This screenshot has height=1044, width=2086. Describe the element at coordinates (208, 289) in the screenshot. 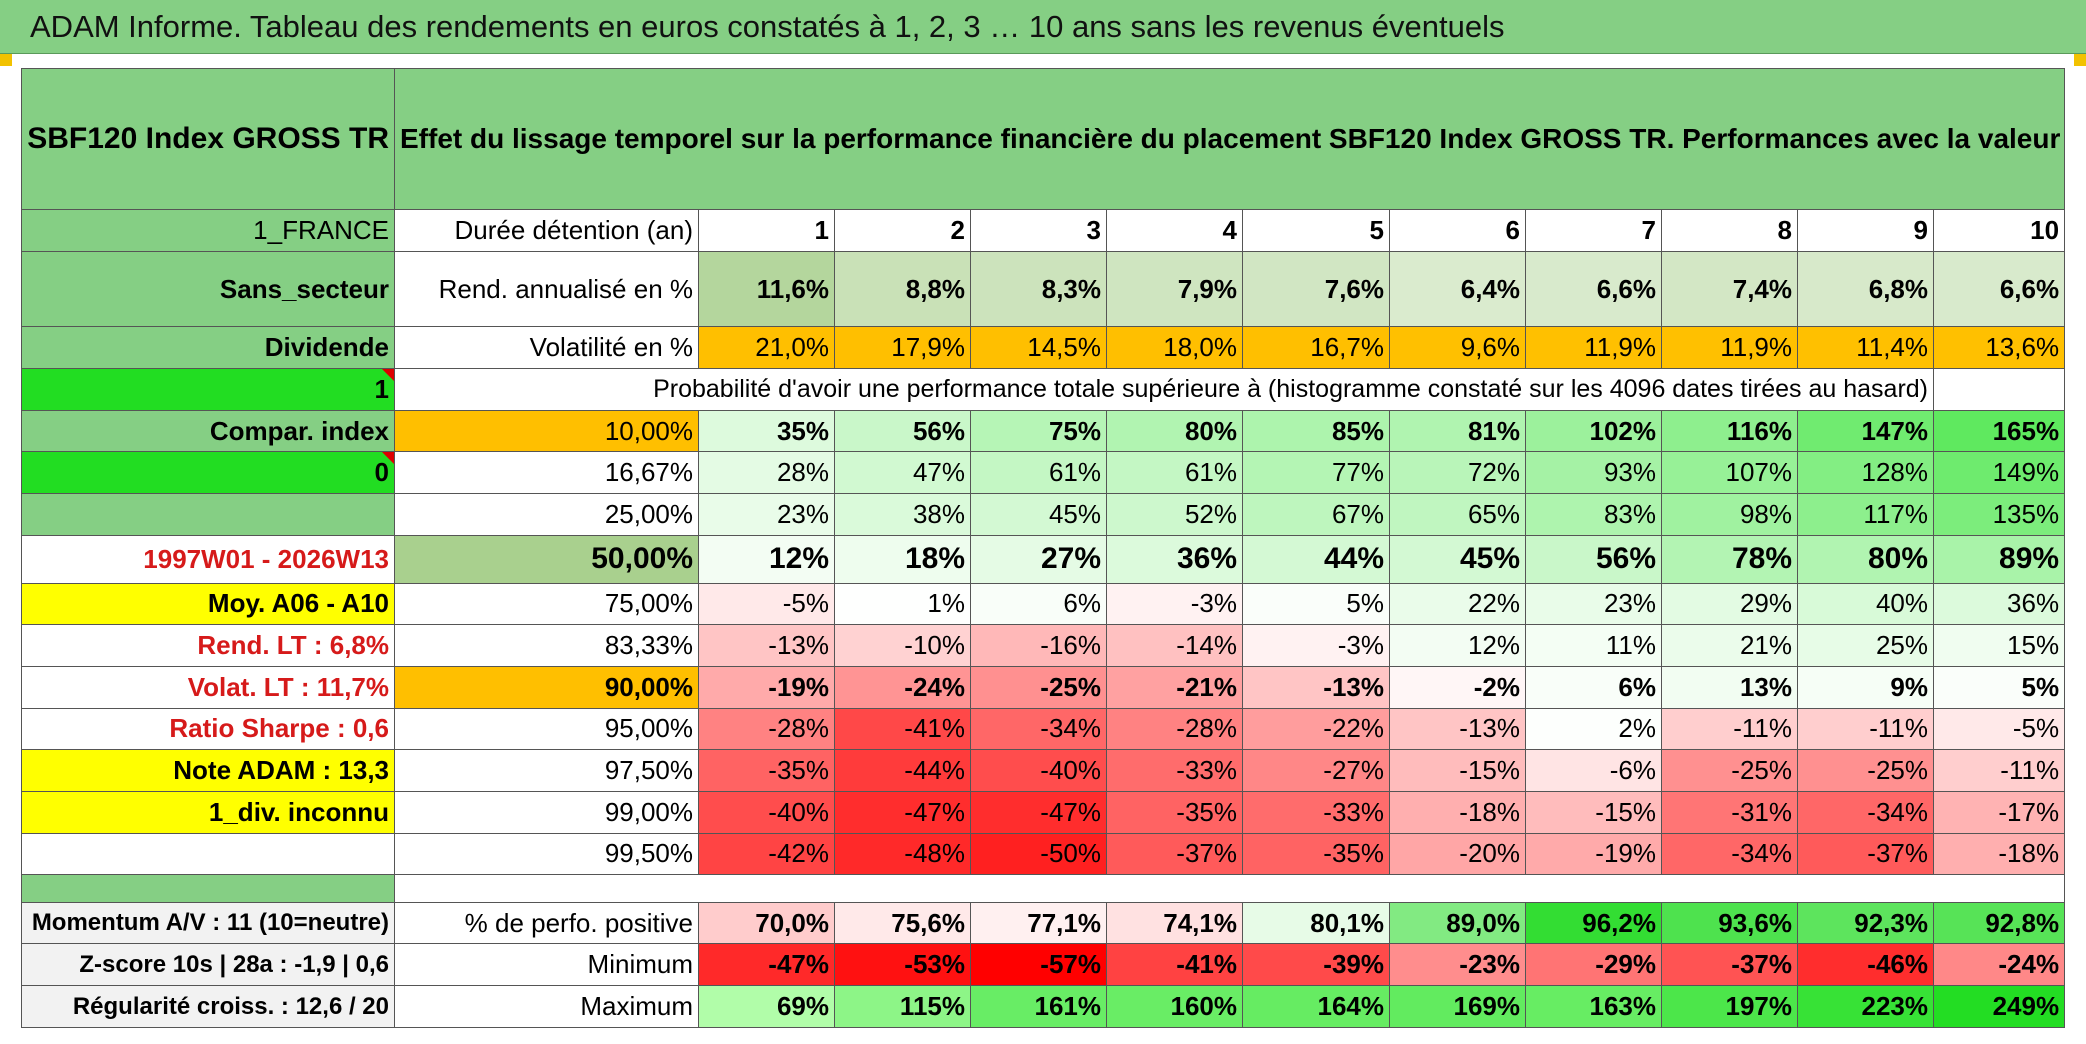

I see `sector-label: Sans_secteur` at that location.